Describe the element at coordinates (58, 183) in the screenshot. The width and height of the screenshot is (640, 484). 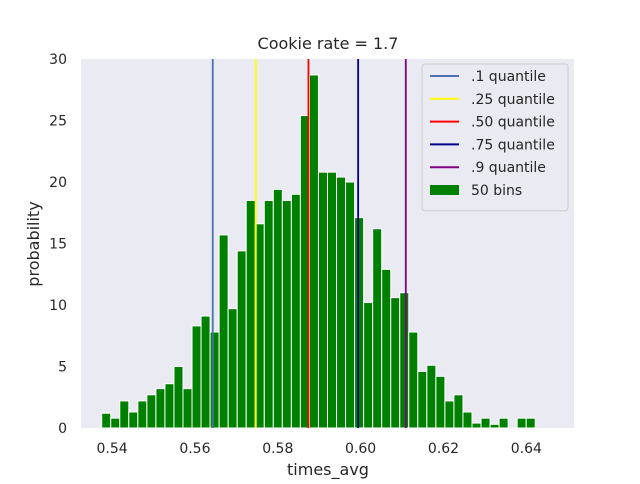
I see `y-tick-label: 20` at that location.